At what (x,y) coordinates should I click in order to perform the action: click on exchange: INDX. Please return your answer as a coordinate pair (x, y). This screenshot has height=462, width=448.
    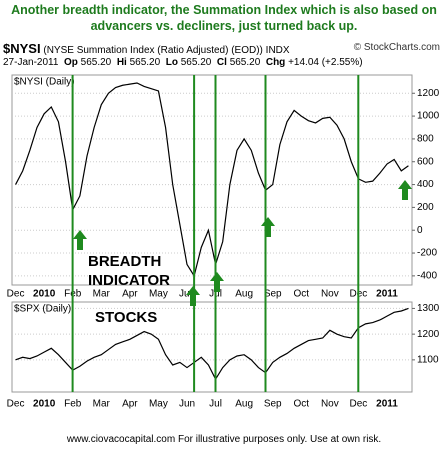
    Looking at the image, I should click on (277, 50).